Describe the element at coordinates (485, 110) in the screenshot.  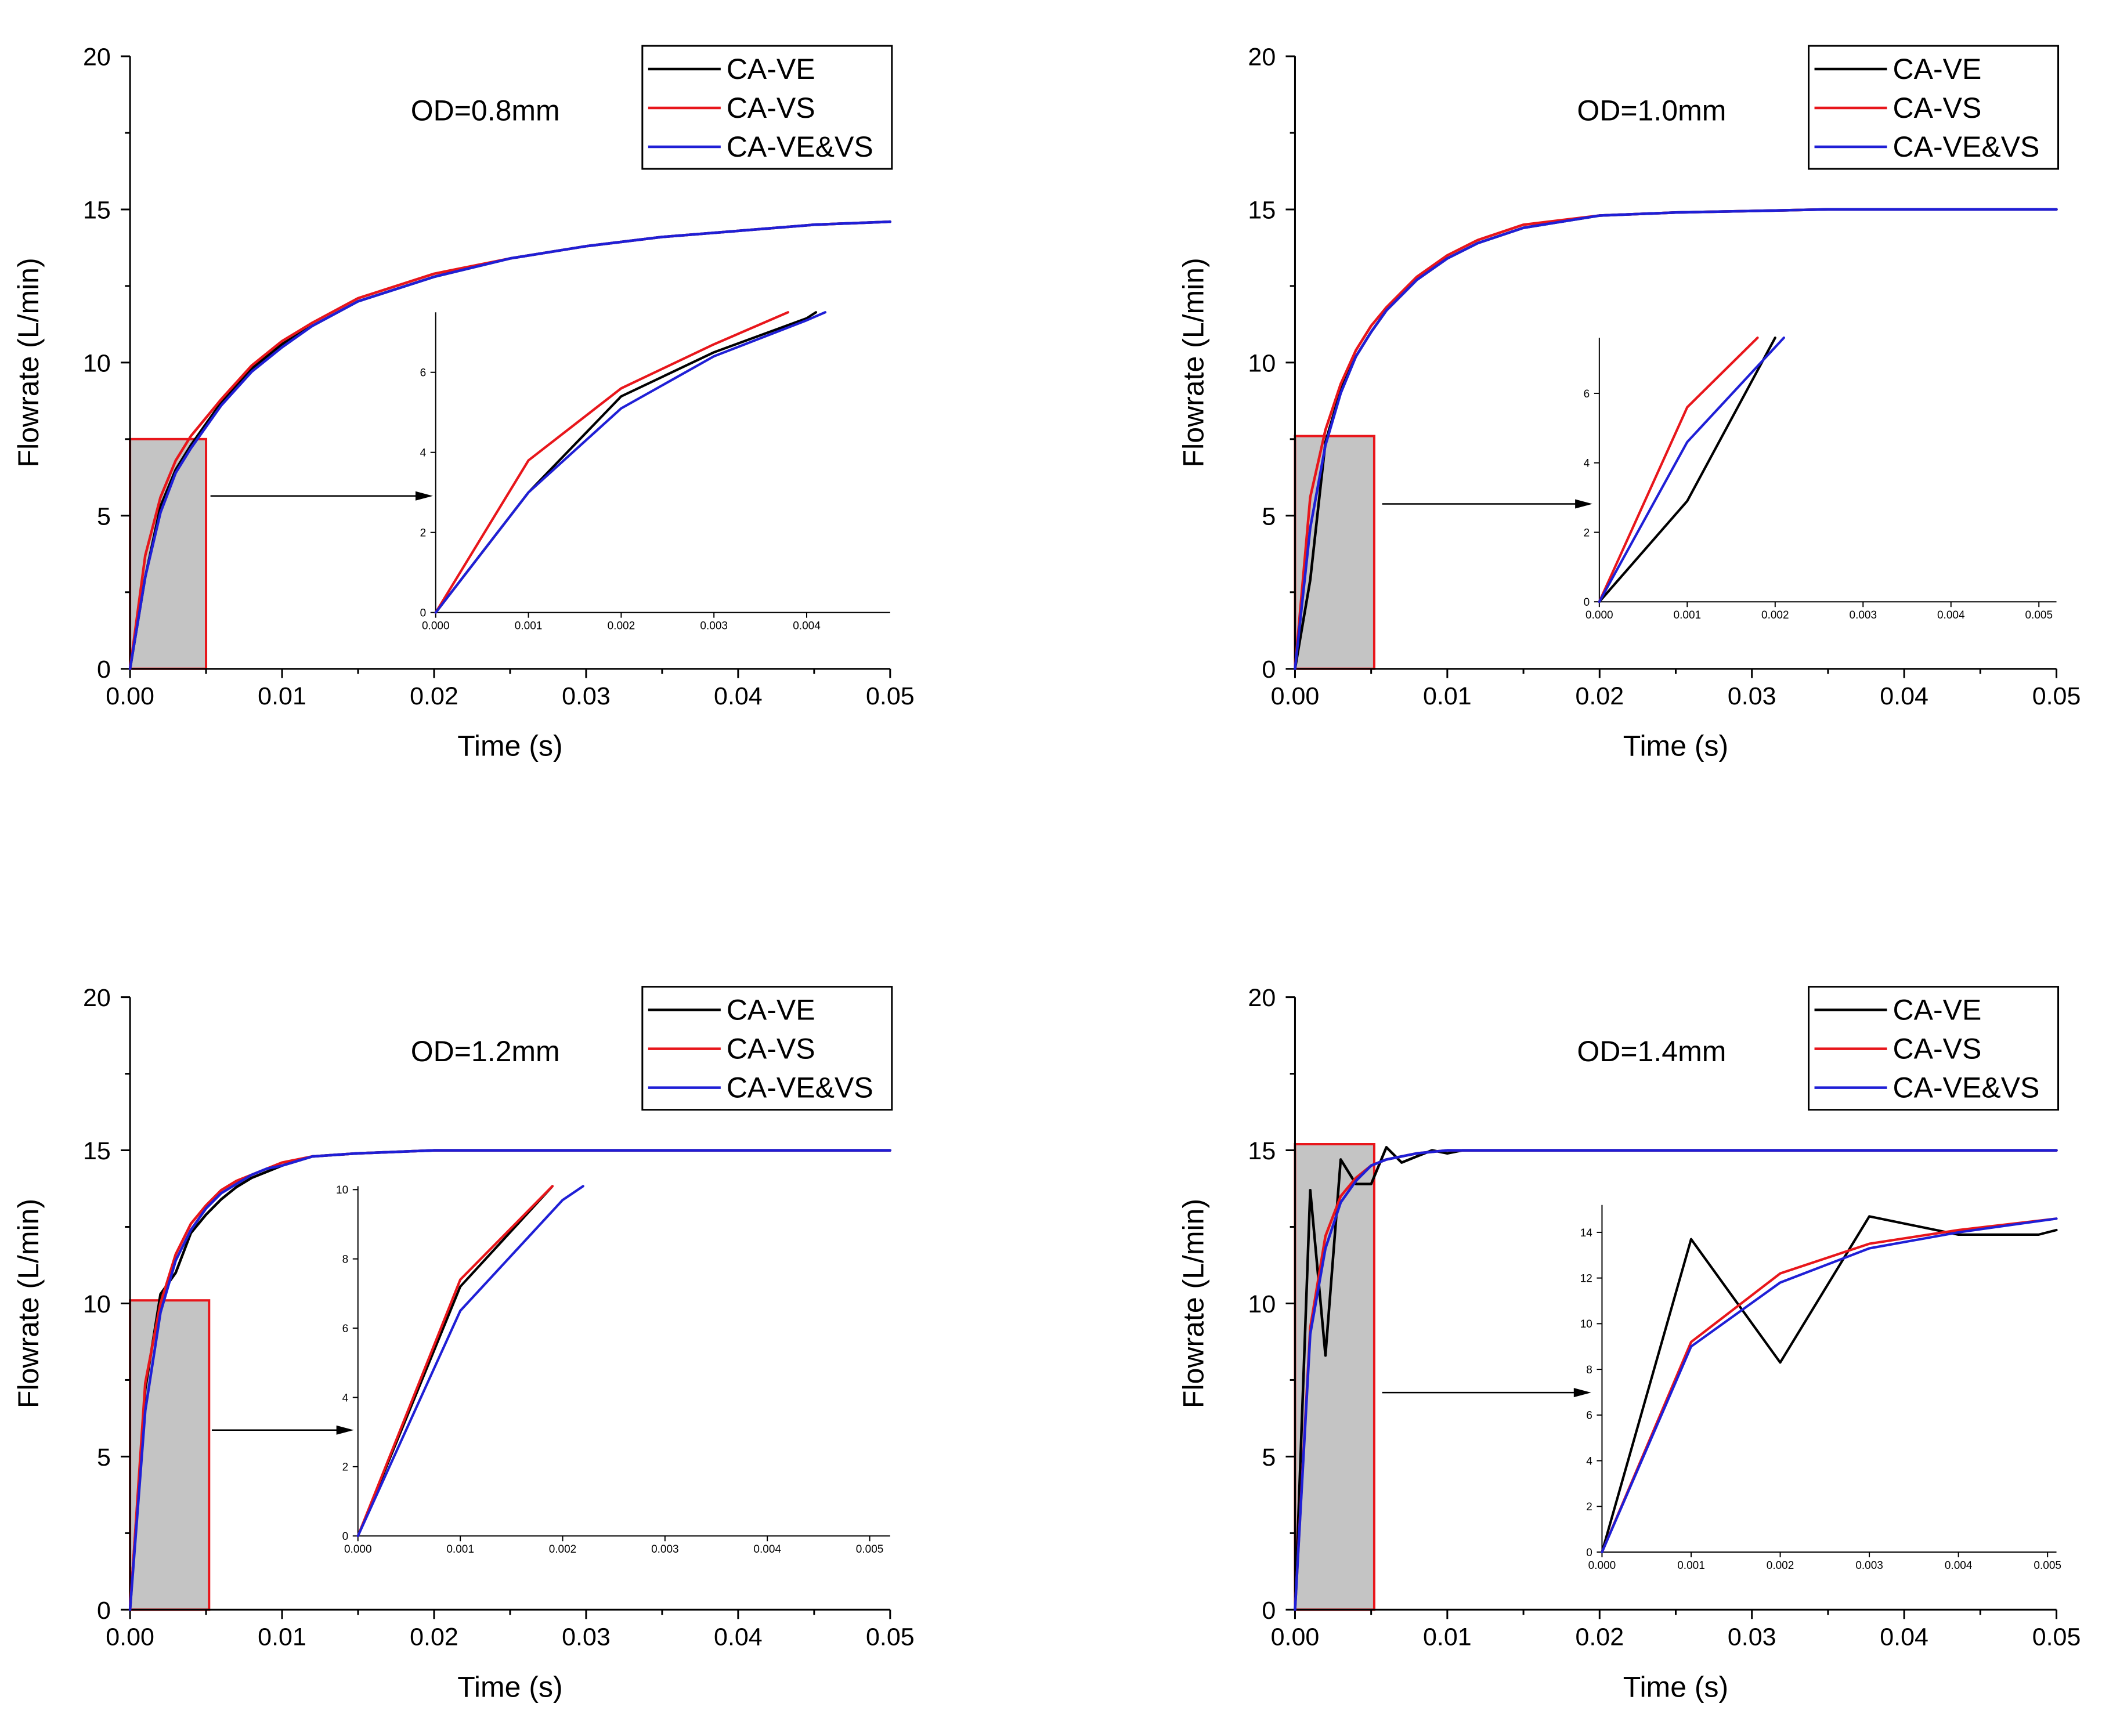
I see `od-annotation: OD=0.8mm` at that location.